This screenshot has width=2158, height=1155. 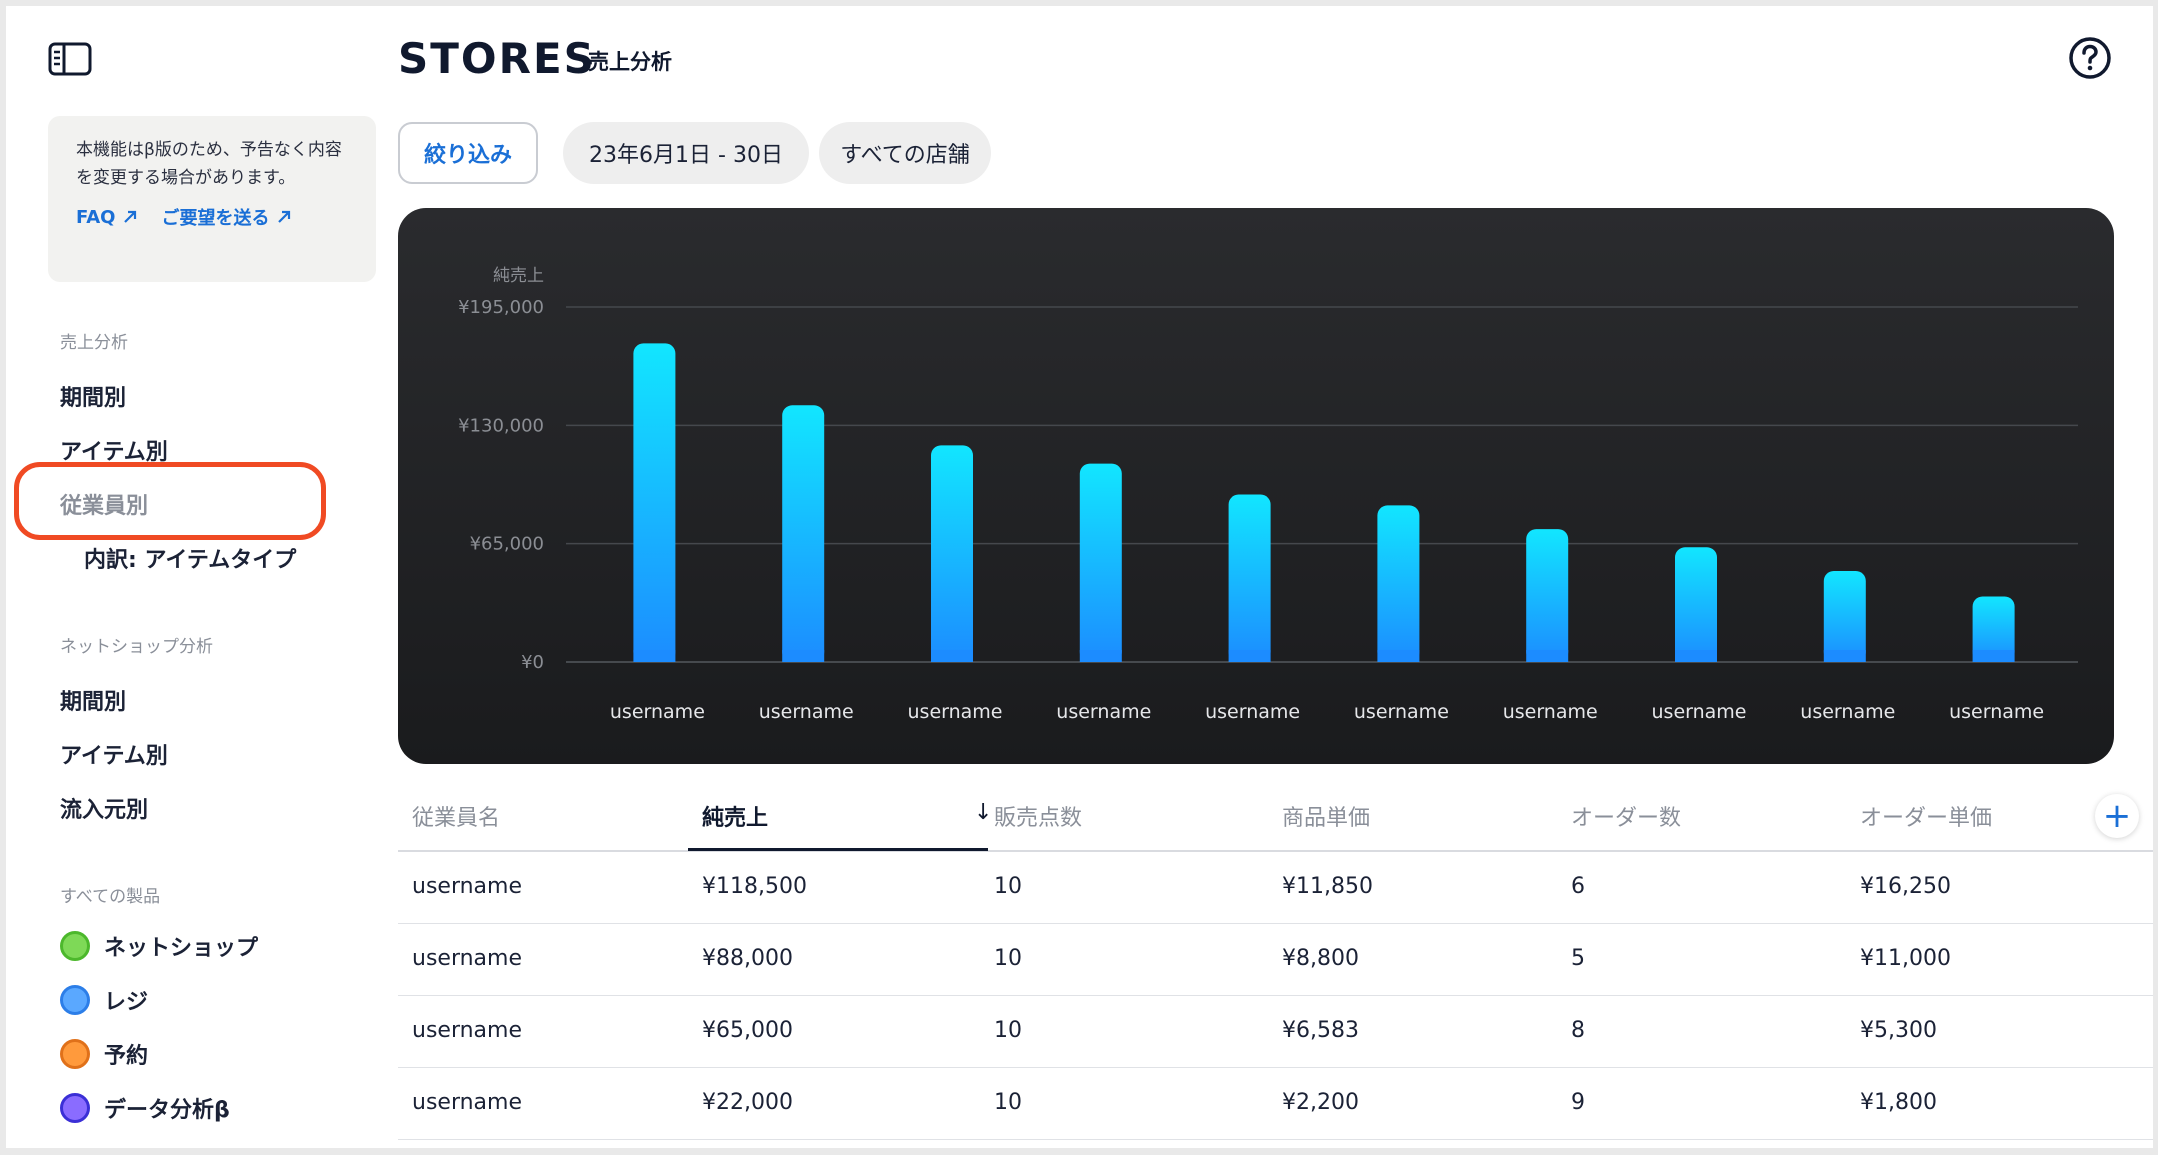 I want to click on nav-sales-by-staff: 従業員別, so click(x=104, y=506).